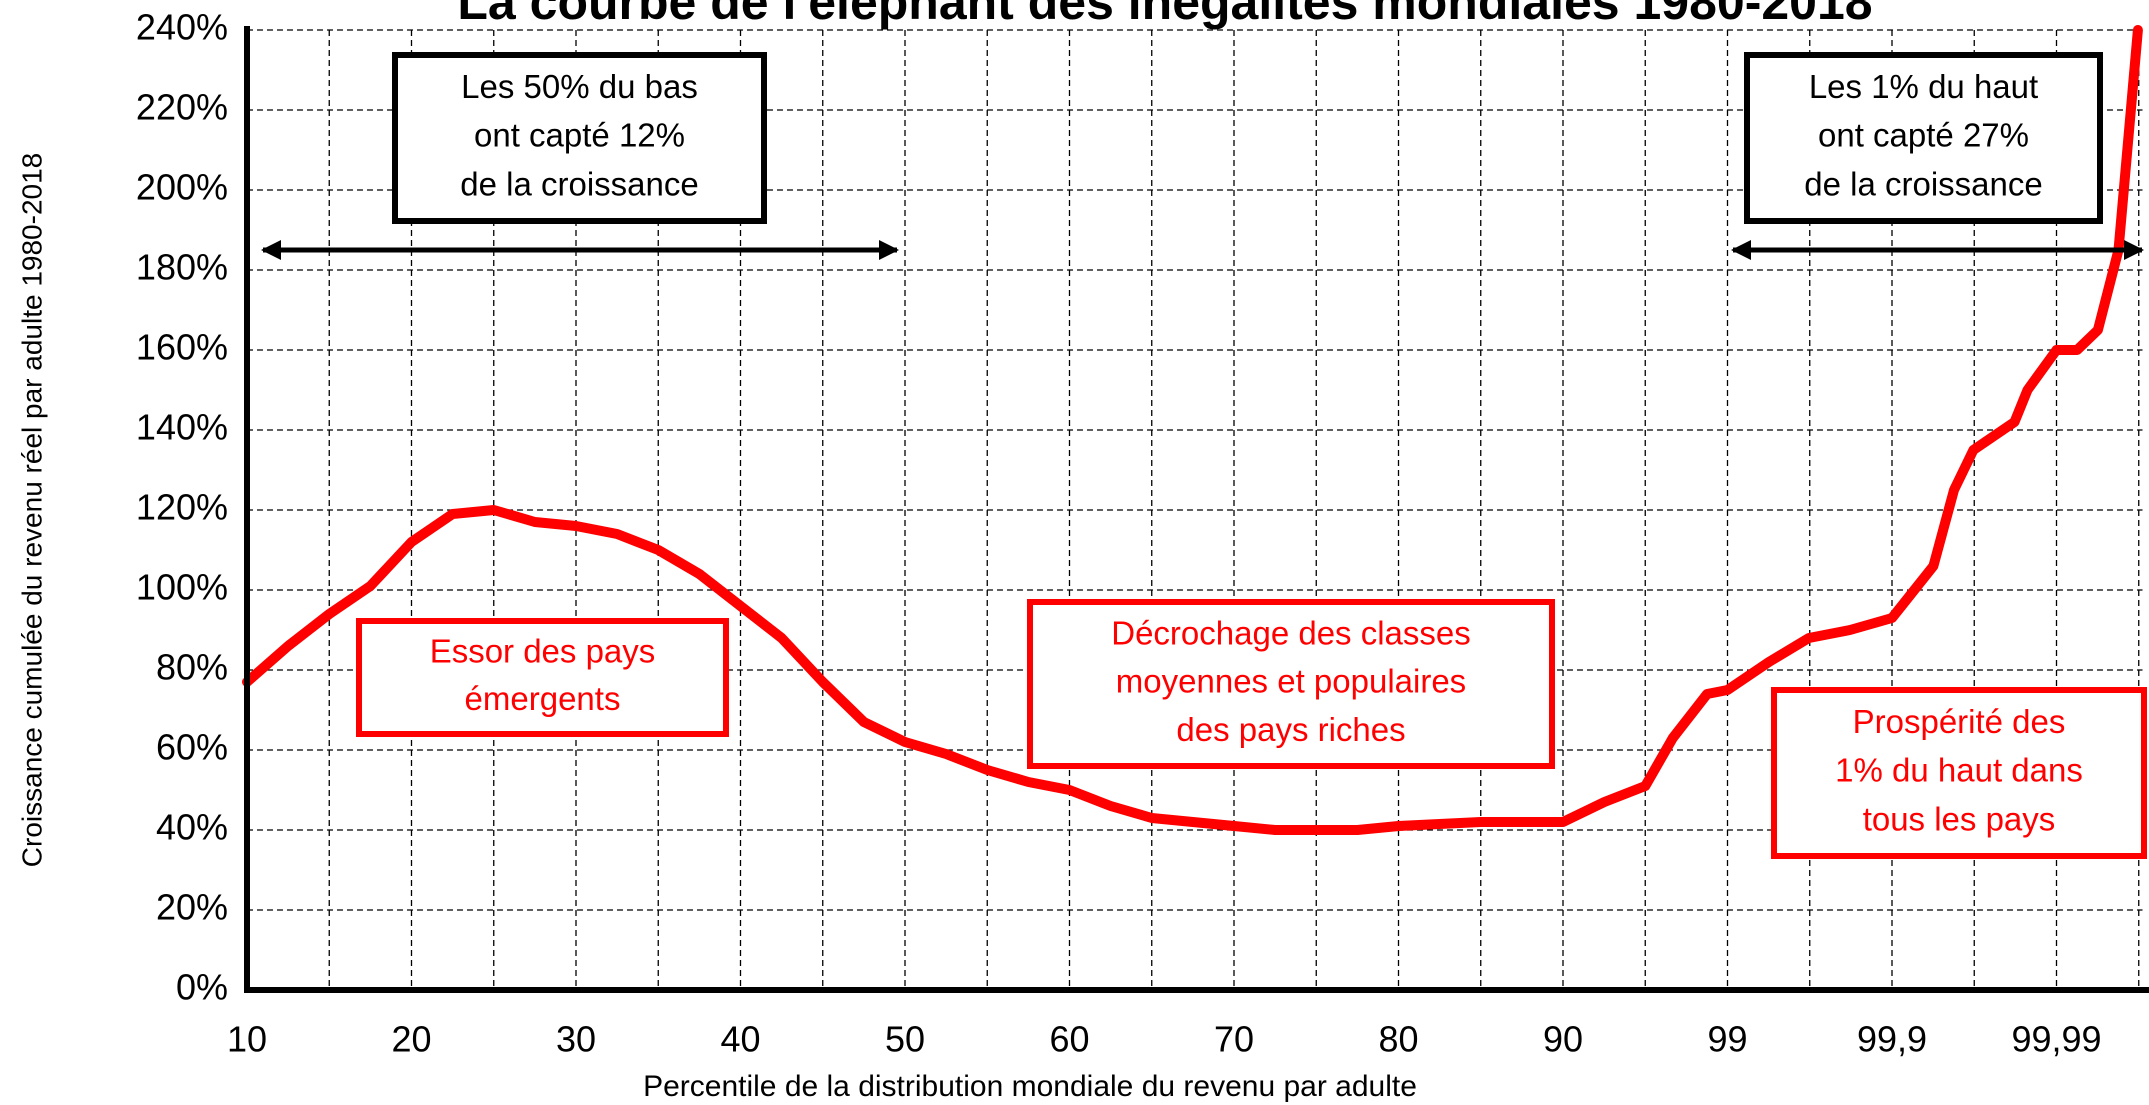 The width and height of the screenshot is (2149, 1105). Describe the element at coordinates (182, 187) in the screenshot. I see `y-tick-label: 200%` at that location.